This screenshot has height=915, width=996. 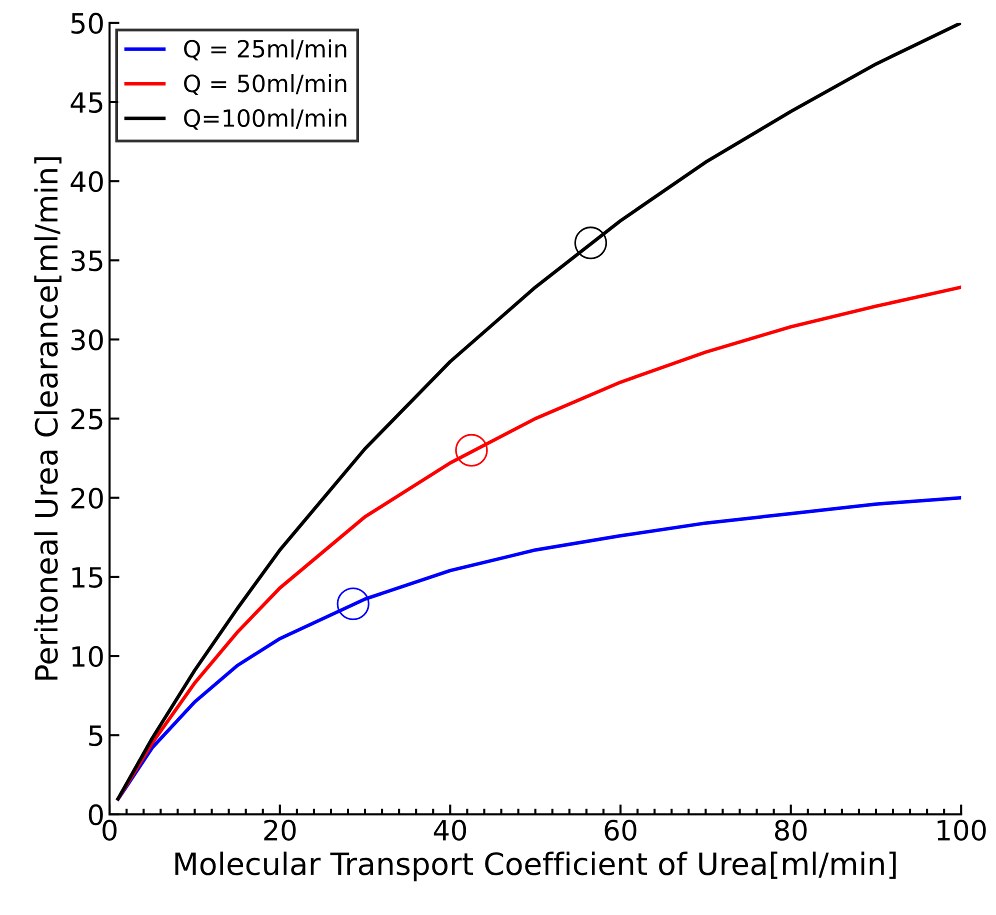 What do you see at coordinates (95, 815) in the screenshot?
I see `y-tick-label: 0` at bounding box center [95, 815].